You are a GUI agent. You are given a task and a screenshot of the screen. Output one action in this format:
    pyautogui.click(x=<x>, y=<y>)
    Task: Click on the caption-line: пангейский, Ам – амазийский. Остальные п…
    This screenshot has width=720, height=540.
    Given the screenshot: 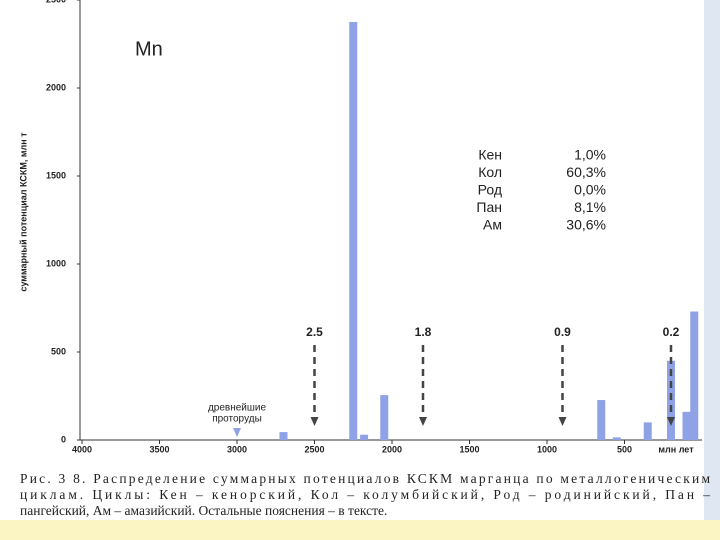 What is the action you would take?
    pyautogui.click(x=203, y=510)
    